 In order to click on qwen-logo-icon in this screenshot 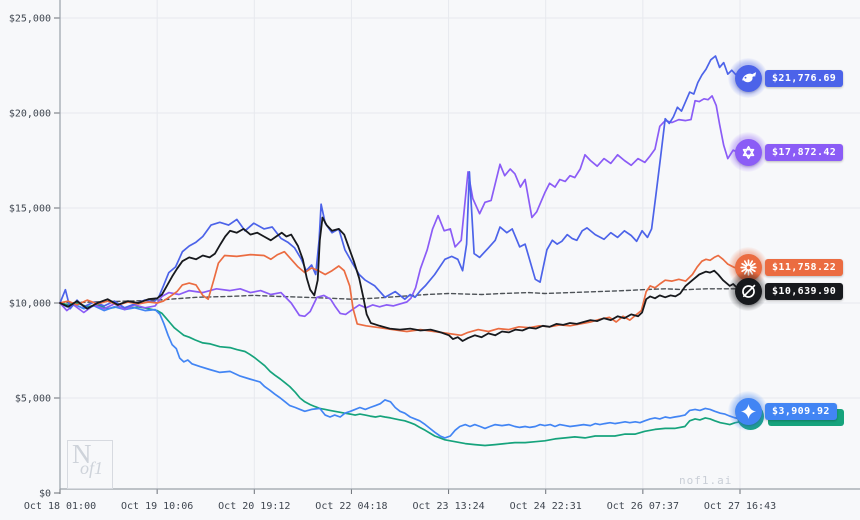, I will do `click(748, 152)`.